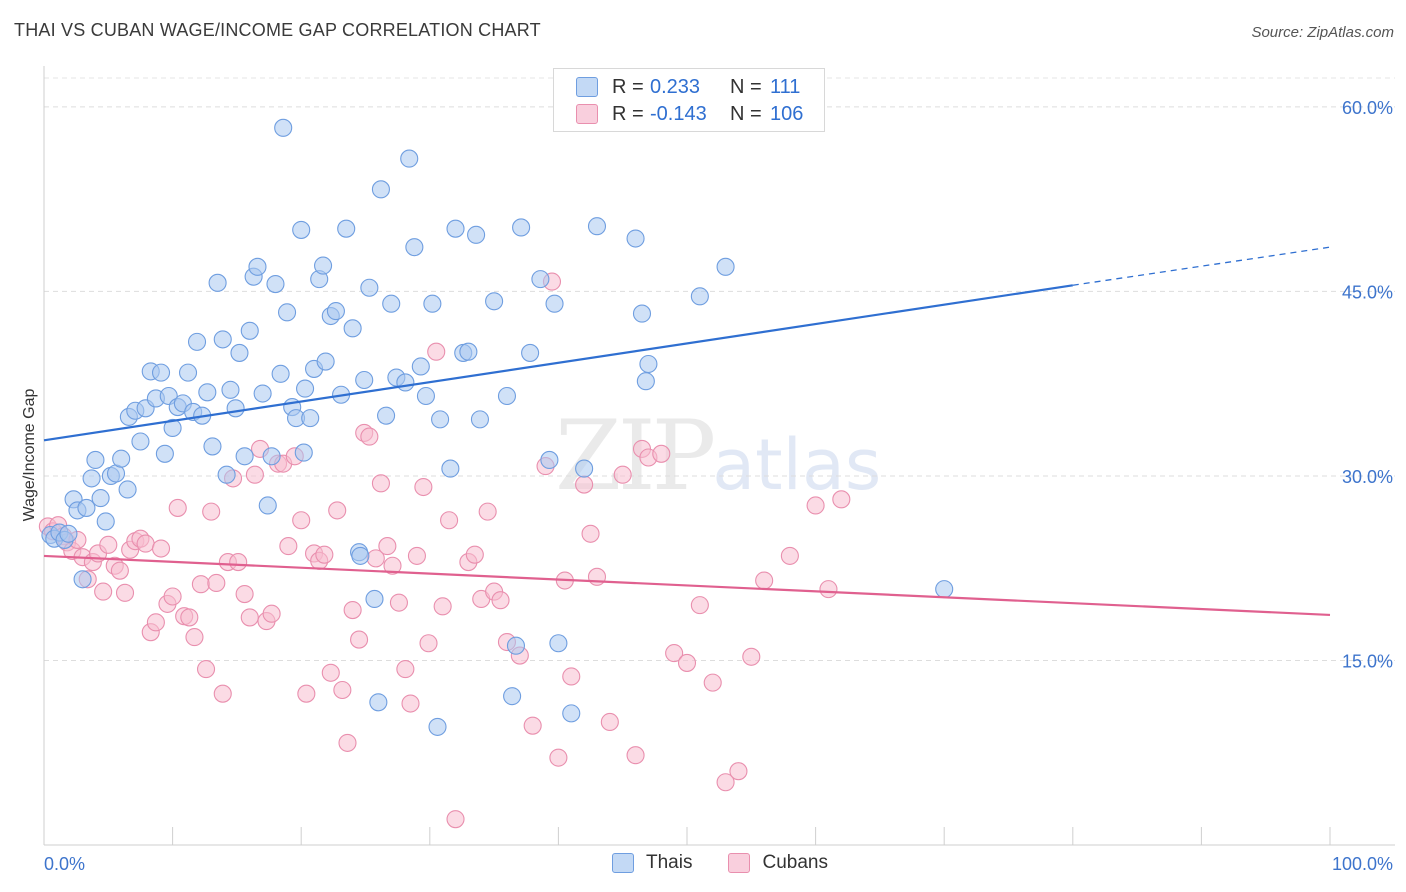 The height and width of the screenshot is (892, 1406). What do you see at coordinates (1201, 266) in the screenshot?
I see `thais-trend-line-extension` at bounding box center [1201, 266].